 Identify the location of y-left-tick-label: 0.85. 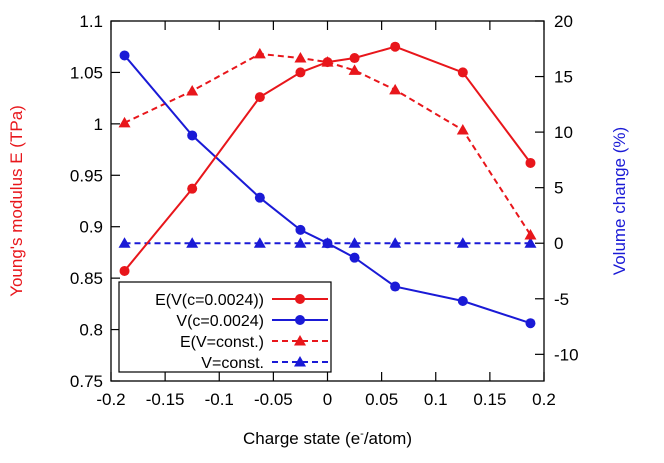
(86, 278).